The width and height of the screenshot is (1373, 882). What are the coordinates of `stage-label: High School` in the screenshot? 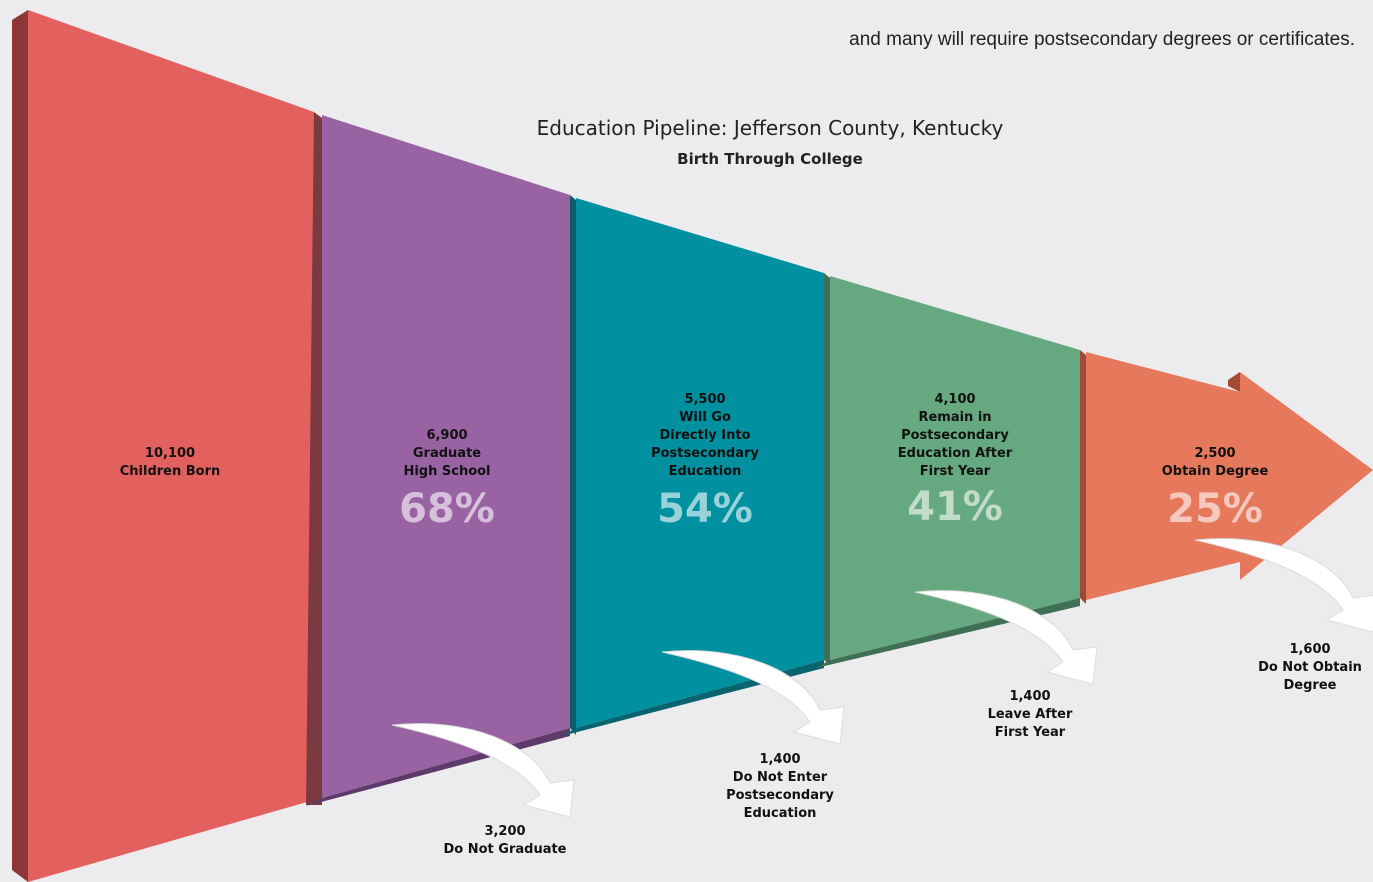 It's located at (446, 471).